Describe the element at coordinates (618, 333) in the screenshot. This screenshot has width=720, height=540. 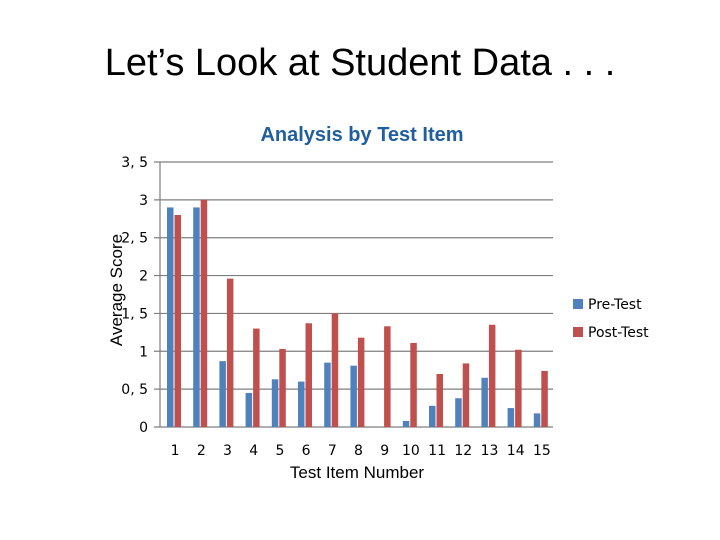
I see `legend-label: Post-Test` at that location.